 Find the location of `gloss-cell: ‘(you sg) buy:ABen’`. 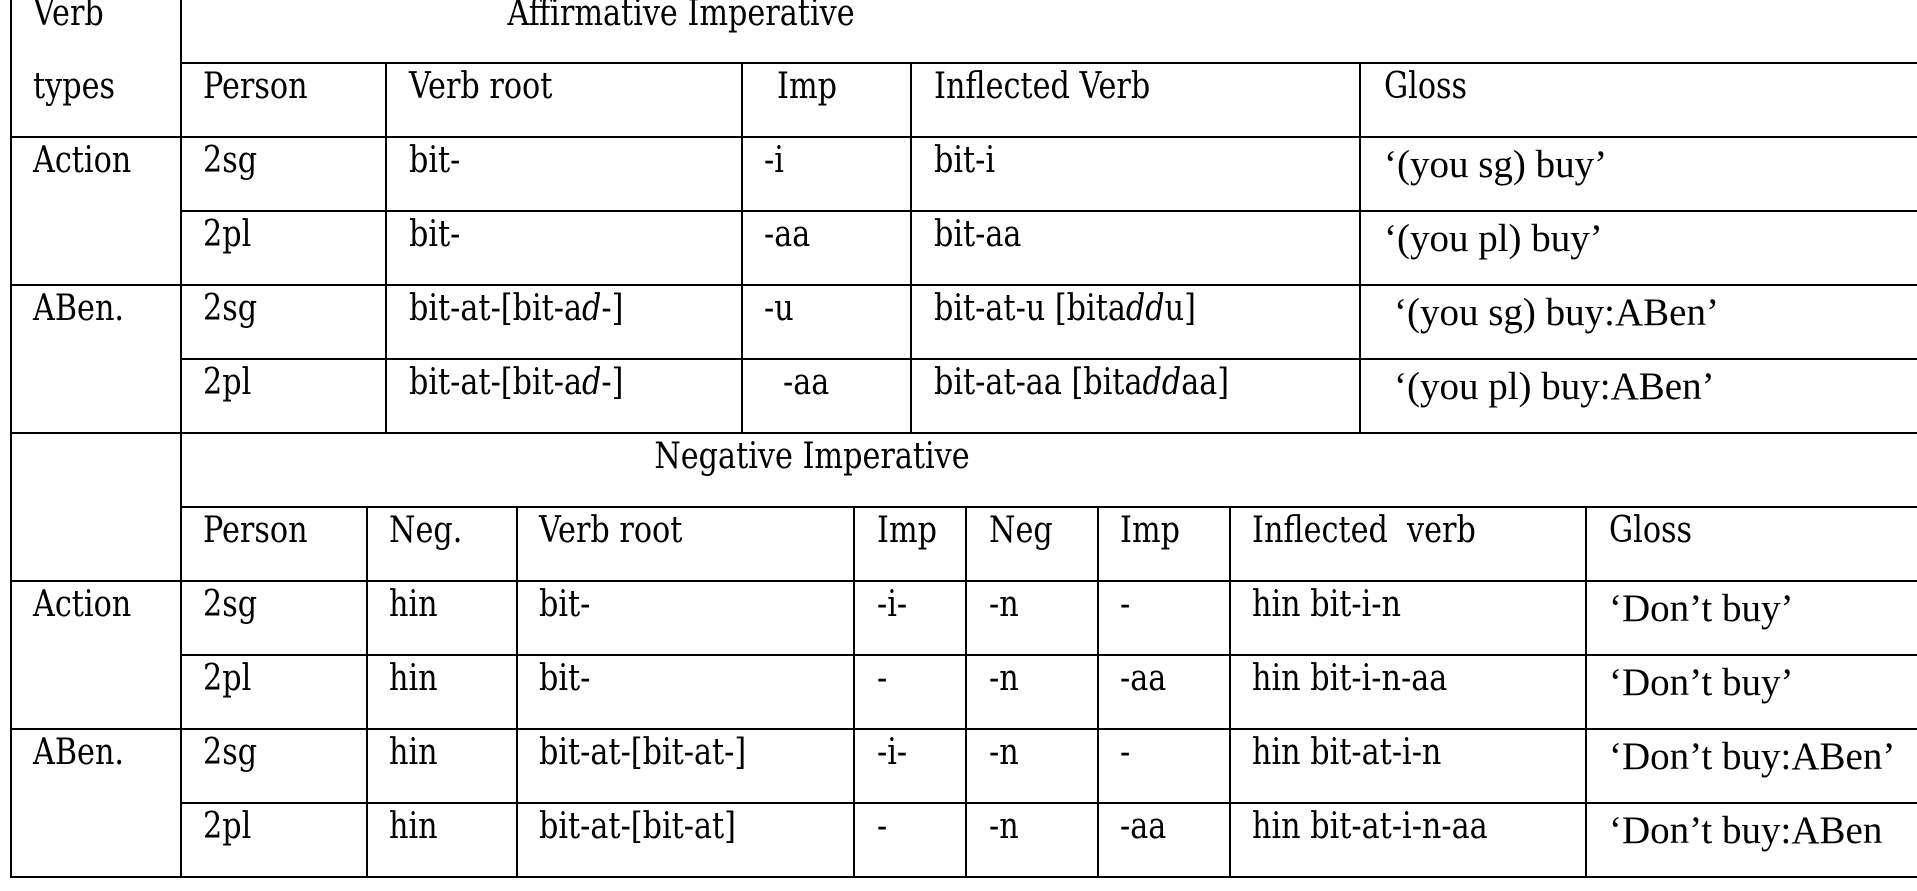

gloss-cell: ‘(you sg) buy:ABen’ is located at coordinates (1556, 312).